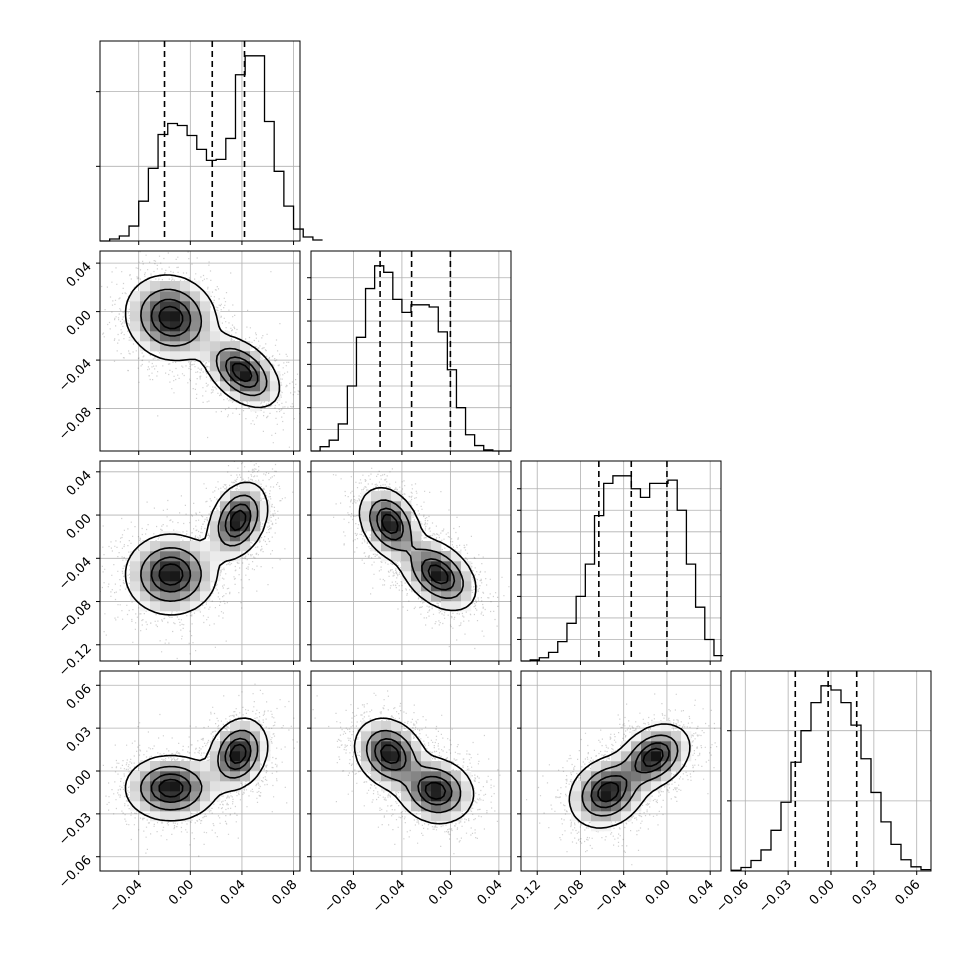 This screenshot has width=970, height=970. Describe the element at coordinates (178, 781) in the screenshot. I see `scatter-panel-0-3: −0.06 −0.03 0.00 0.03 0.06` at that location.